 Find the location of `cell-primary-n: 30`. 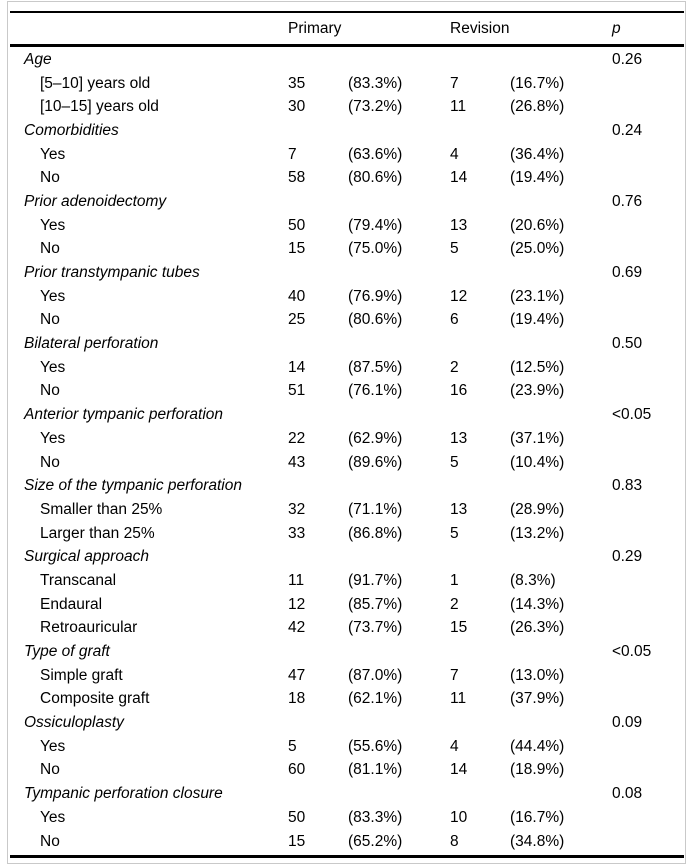

cell-primary-n: 30 is located at coordinates (297, 107).